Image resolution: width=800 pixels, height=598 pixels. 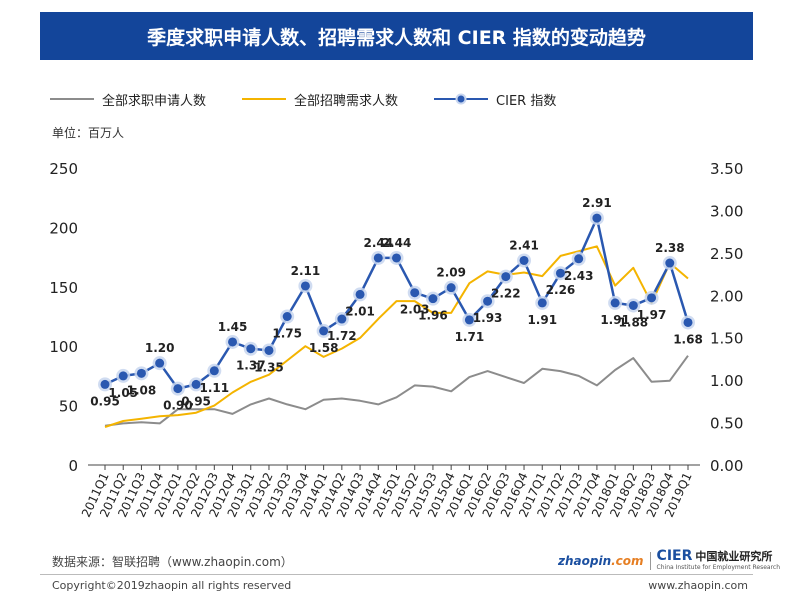 What do you see at coordinates (142, 390) in the screenshot?
I see `cier-data-label: 1.08` at bounding box center [142, 390].